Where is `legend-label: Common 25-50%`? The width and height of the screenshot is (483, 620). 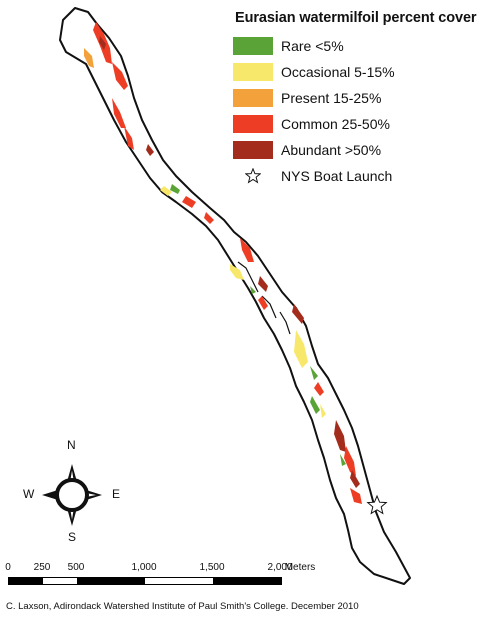 legend-label: Common 25-50% is located at coordinates (335, 124).